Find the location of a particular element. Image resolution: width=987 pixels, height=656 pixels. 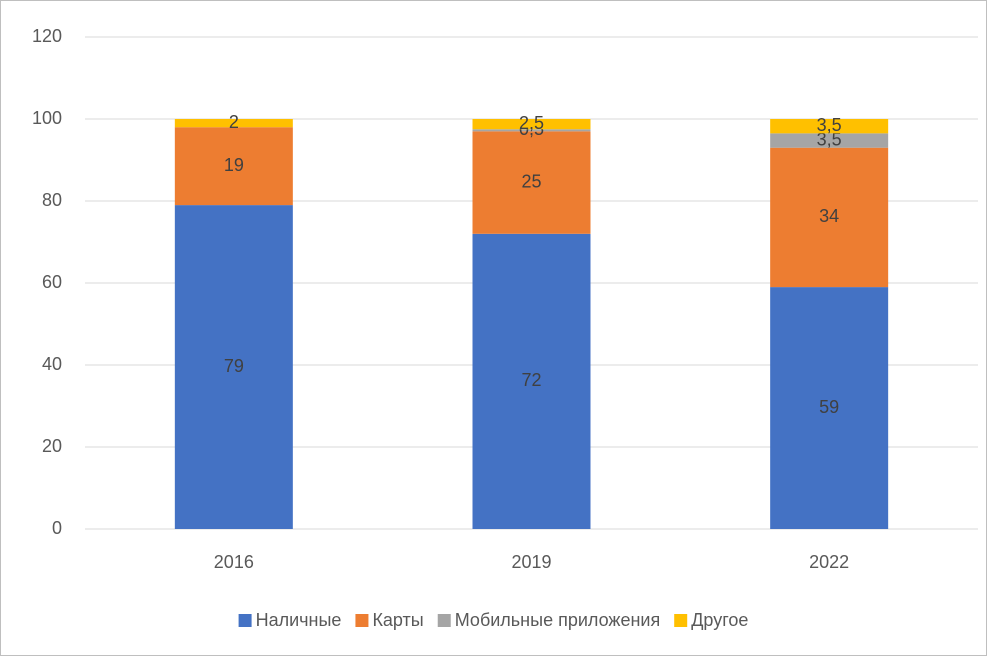

legend-label: Другое is located at coordinates (719, 620).